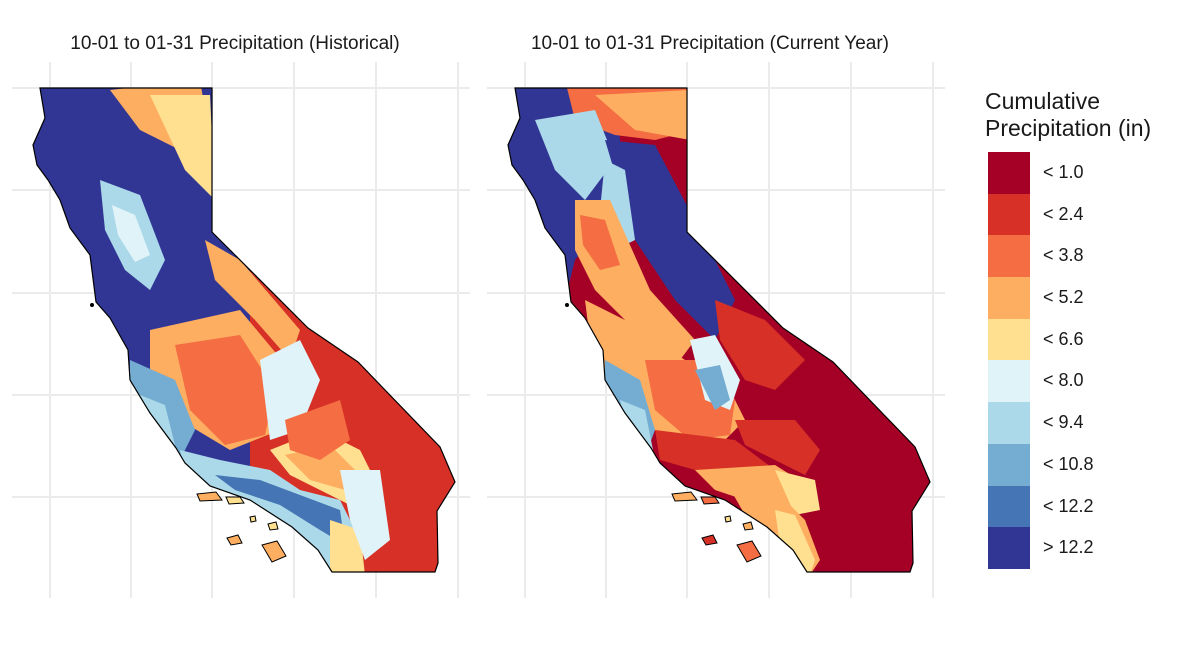  Describe the element at coordinates (1063, 172) in the screenshot. I see `legend-label: < 1.0` at that location.